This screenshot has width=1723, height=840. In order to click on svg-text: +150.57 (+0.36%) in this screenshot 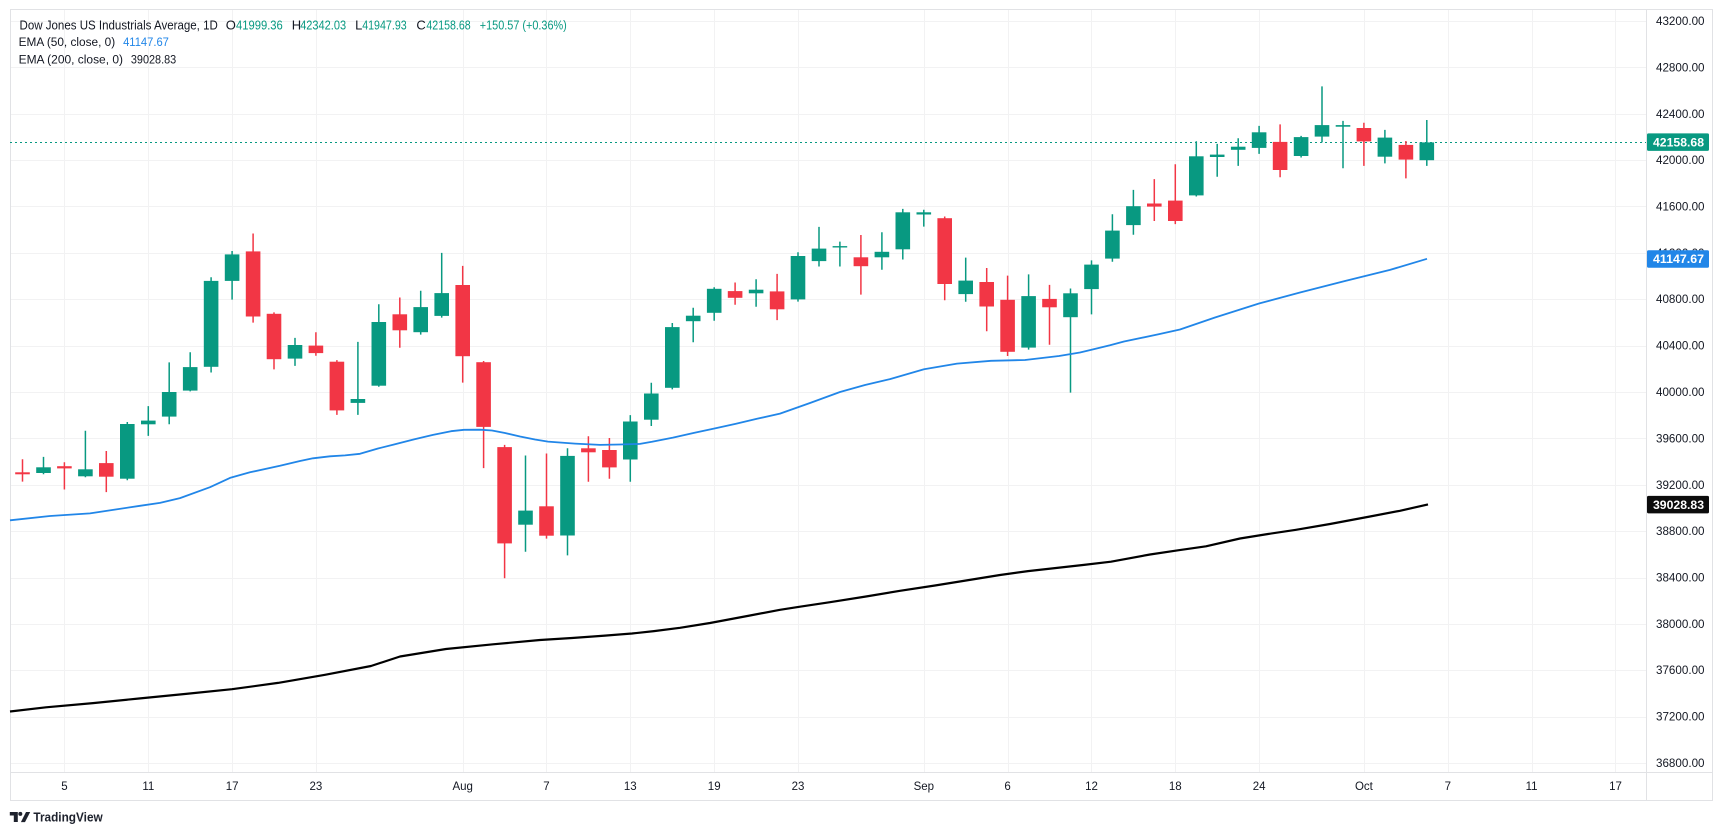, I will do `click(523, 24)`.